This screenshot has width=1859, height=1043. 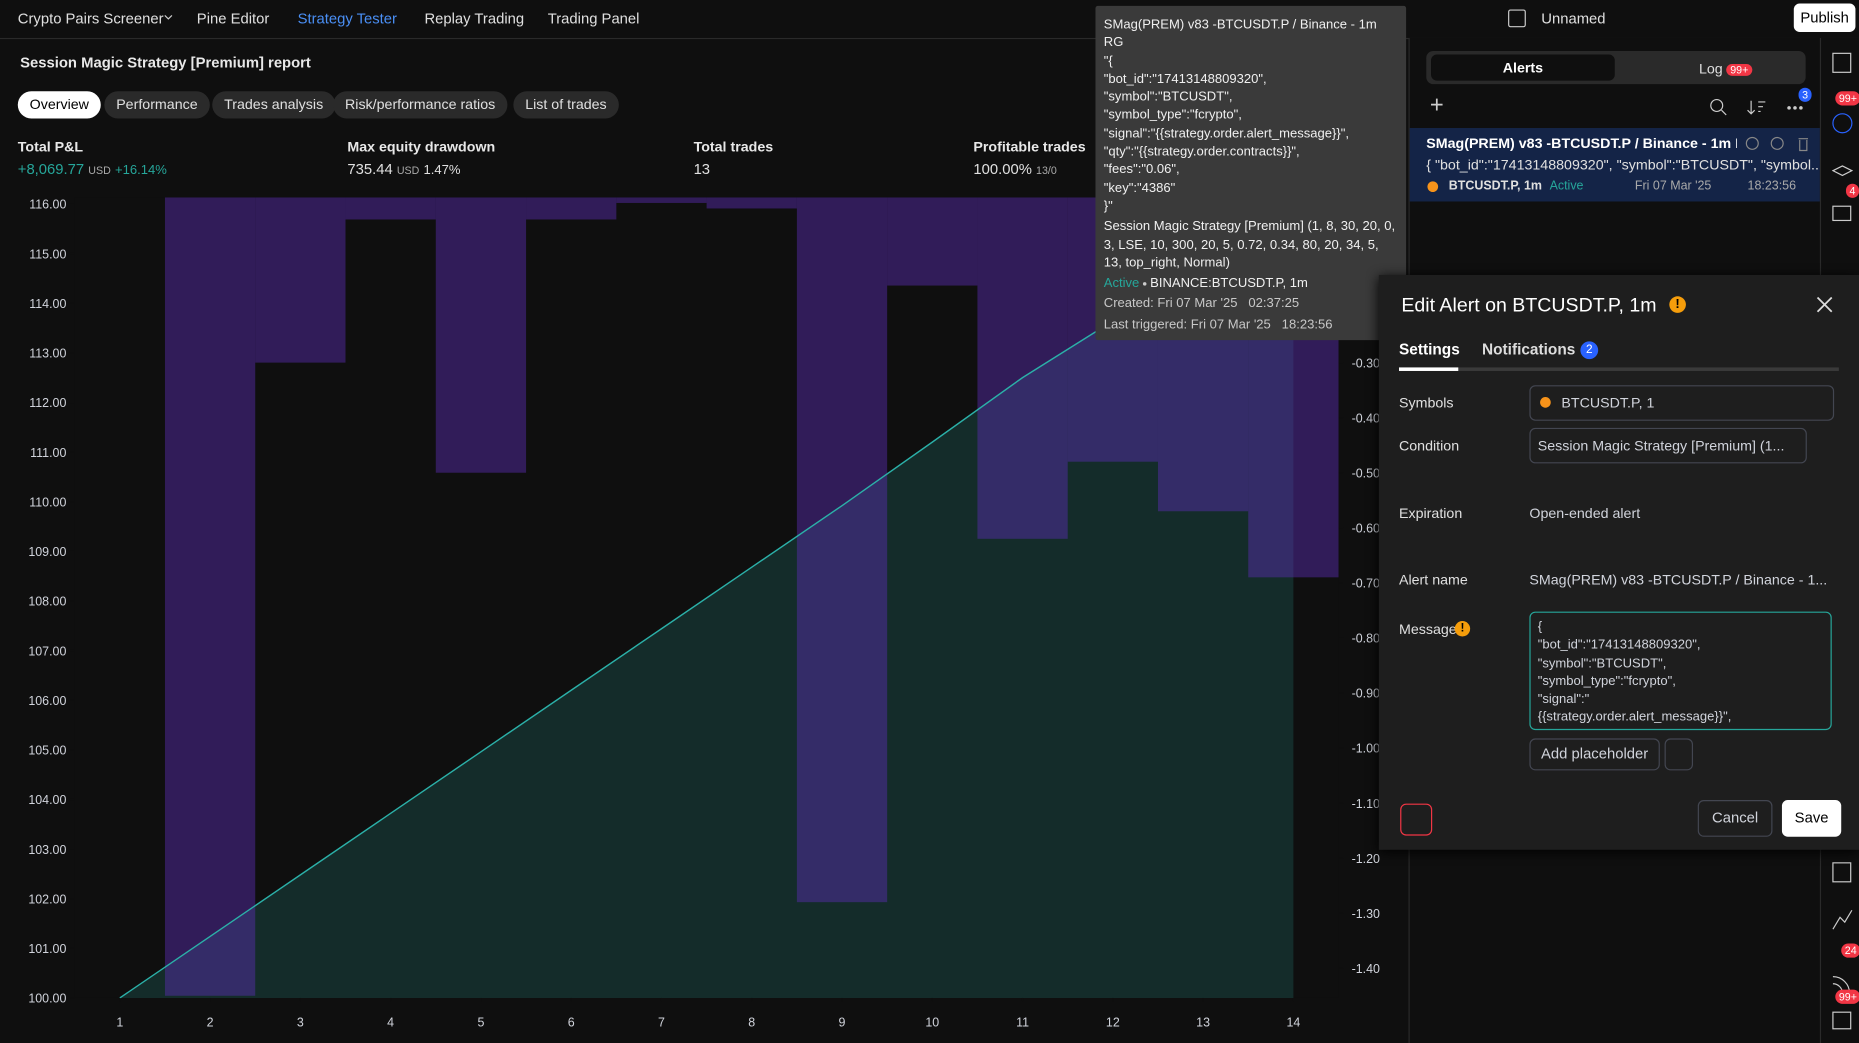 What do you see at coordinates (157, 105) in the screenshot?
I see `tab: Performance` at bounding box center [157, 105].